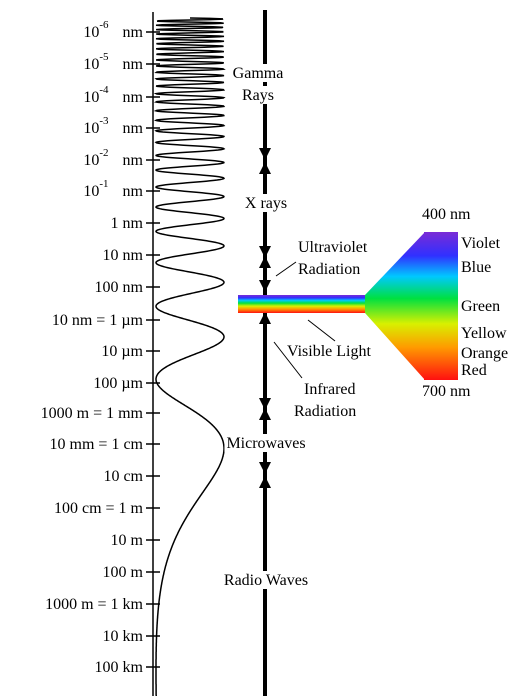 This screenshot has width=523, height=700. What do you see at coordinates (113, 158) in the screenshot?
I see `scale-label: 10-2 nm` at bounding box center [113, 158].